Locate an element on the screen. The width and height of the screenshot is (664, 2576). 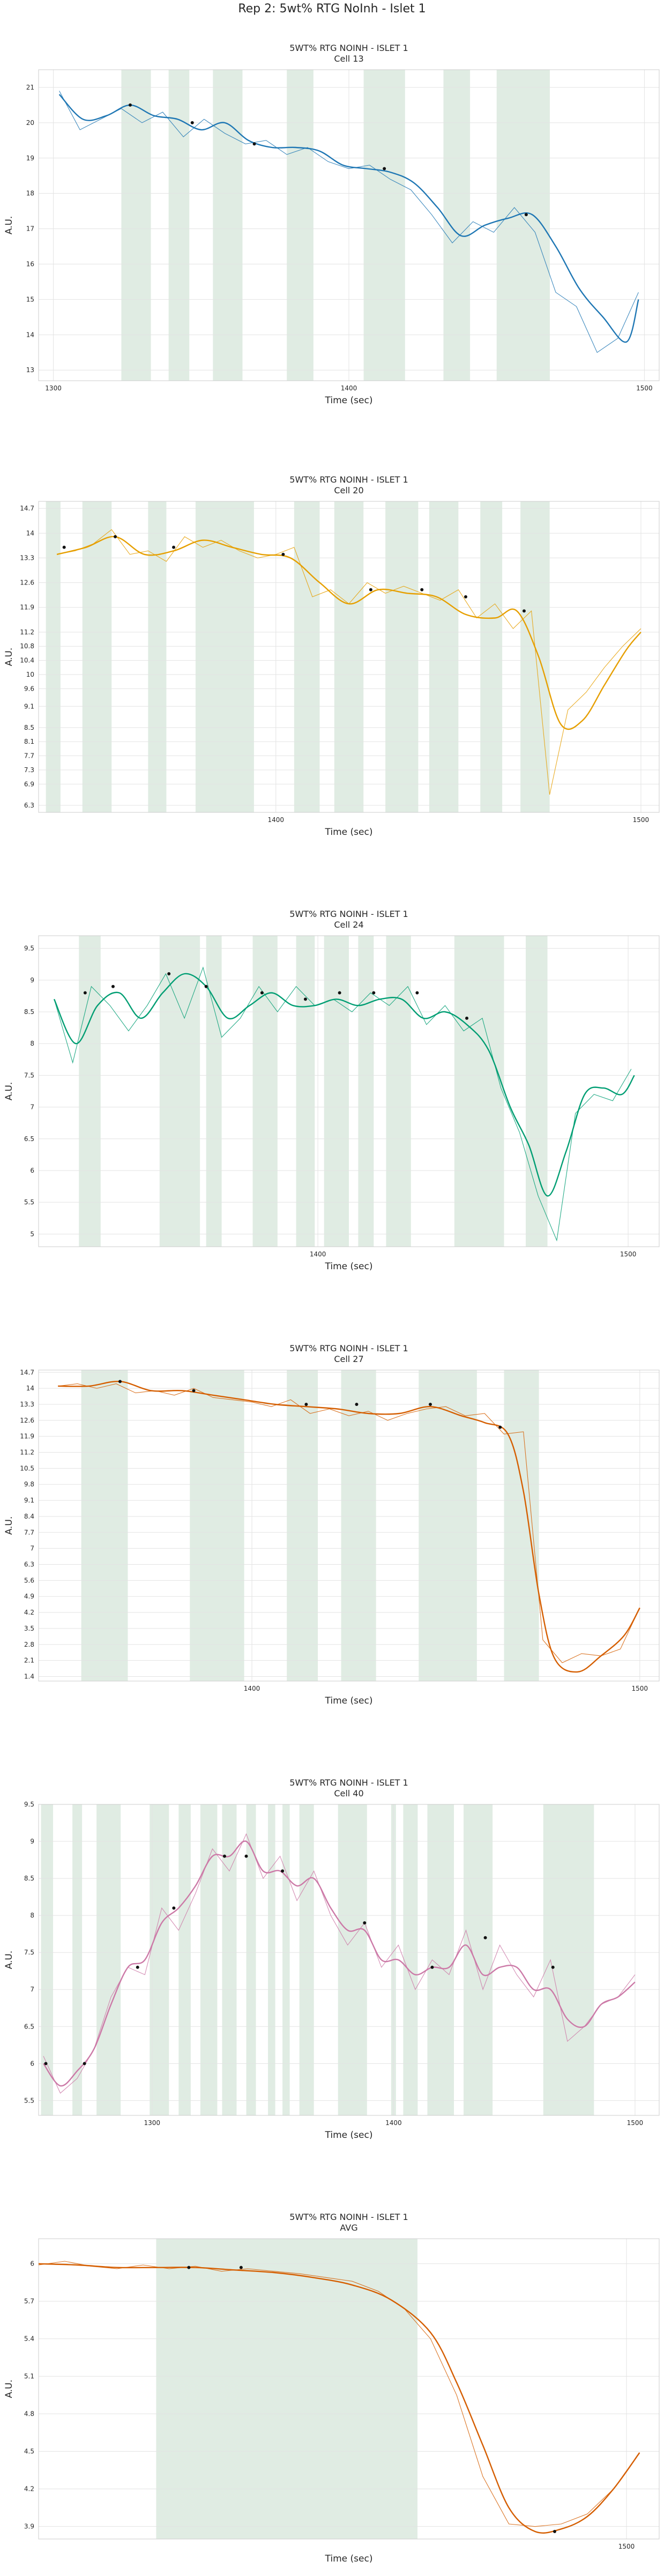
y-tick-label: 3.9 is located at coordinates (29, 2526).